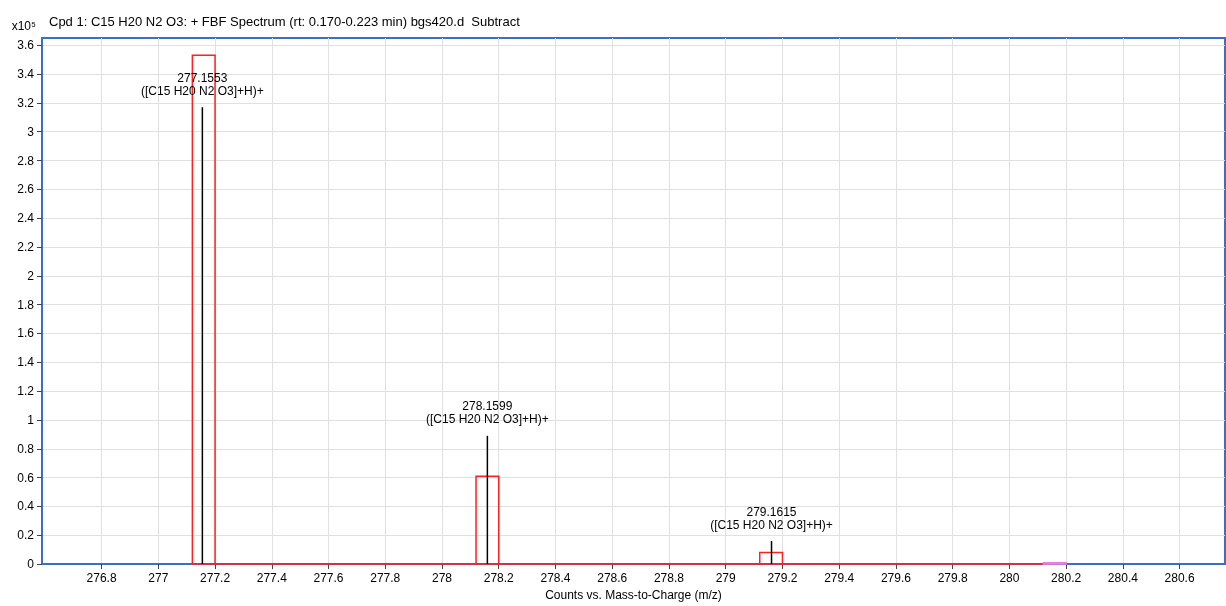 Image resolution: width=1226 pixels, height=606 pixels. Describe the element at coordinates (31, 275) in the screenshot. I see `y-tick-label: 2` at that location.